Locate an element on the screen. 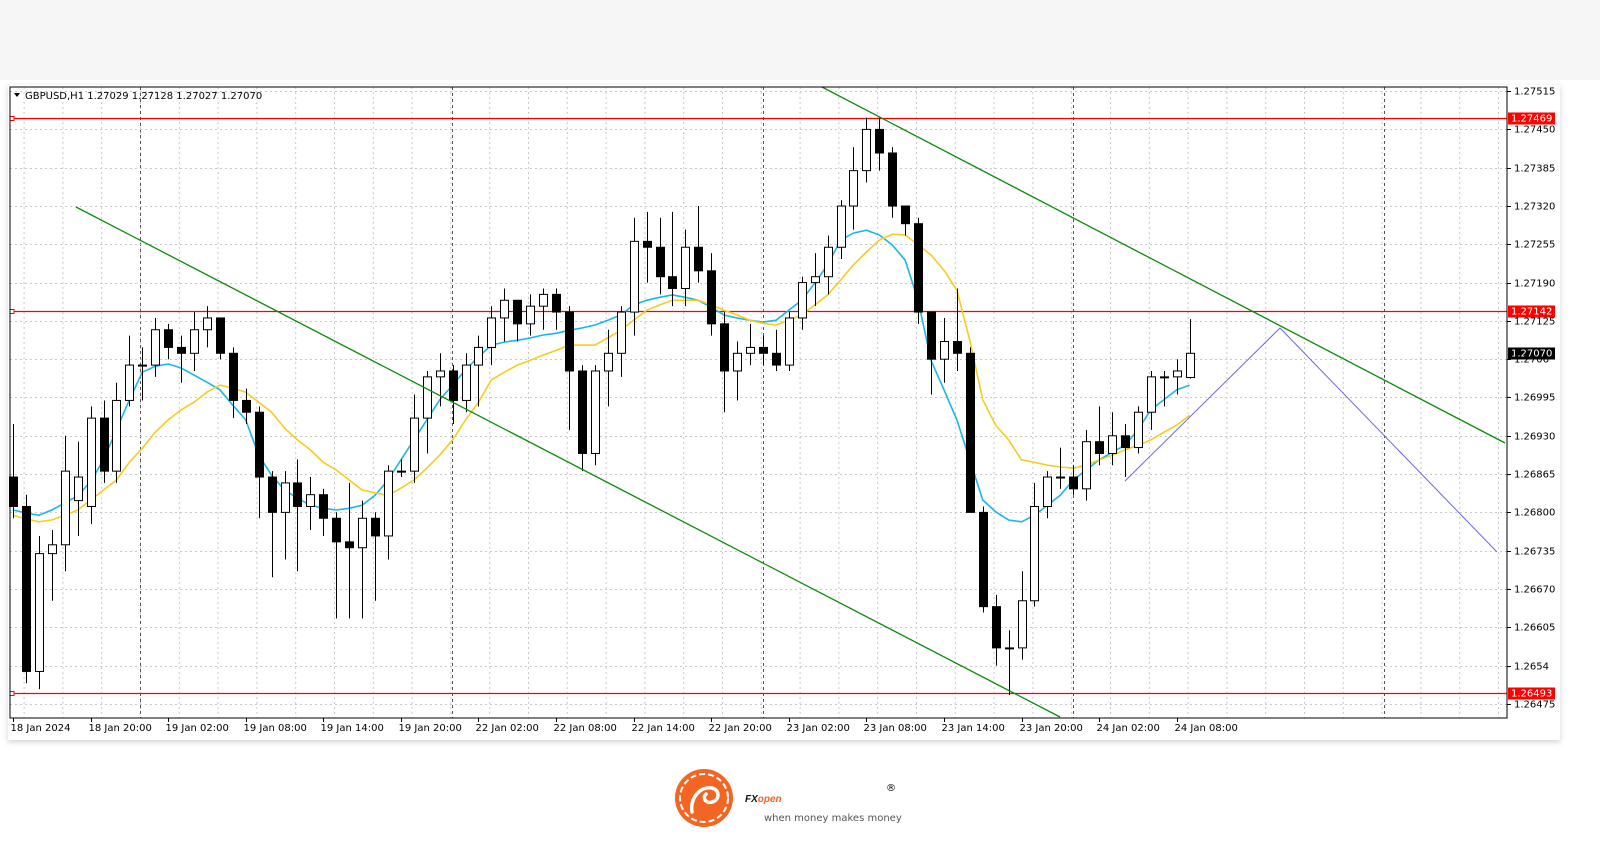 The height and width of the screenshot is (860, 1600). brand-registered: ® is located at coordinates (891, 788).